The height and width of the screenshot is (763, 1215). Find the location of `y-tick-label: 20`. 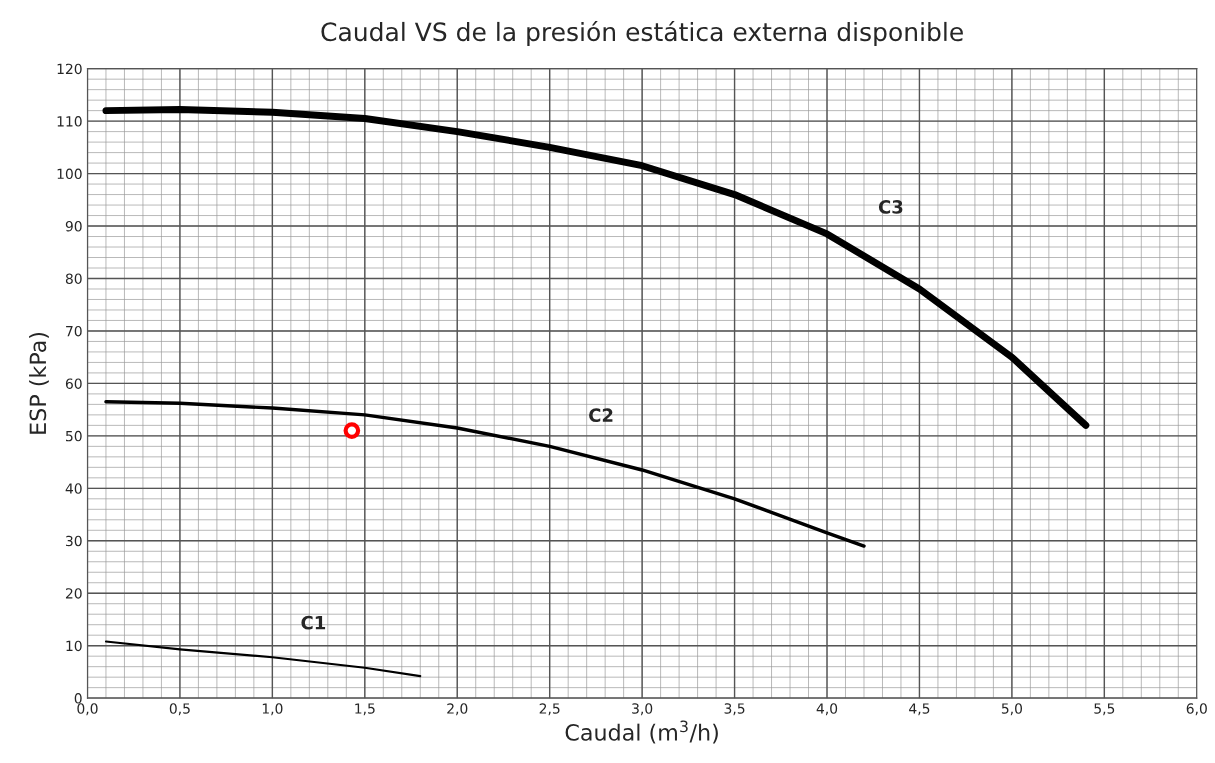

y-tick-label: 20 is located at coordinates (73, 593).